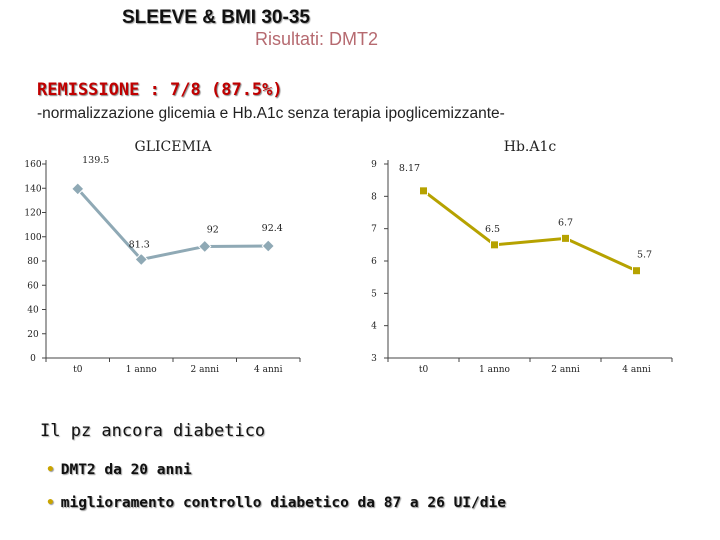 This screenshot has width=720, height=540. I want to click on chart-title: Hb.A1c, so click(530, 147).